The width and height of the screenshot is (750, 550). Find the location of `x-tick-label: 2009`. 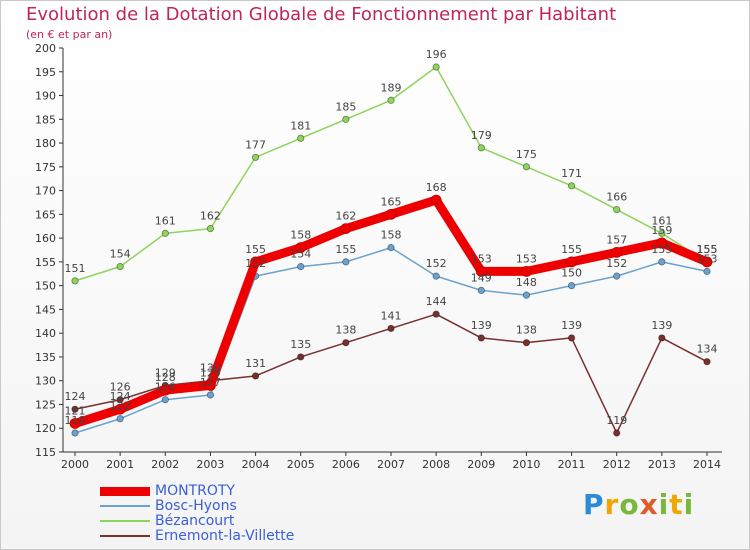

x-tick-label: 2009 is located at coordinates (481, 464).